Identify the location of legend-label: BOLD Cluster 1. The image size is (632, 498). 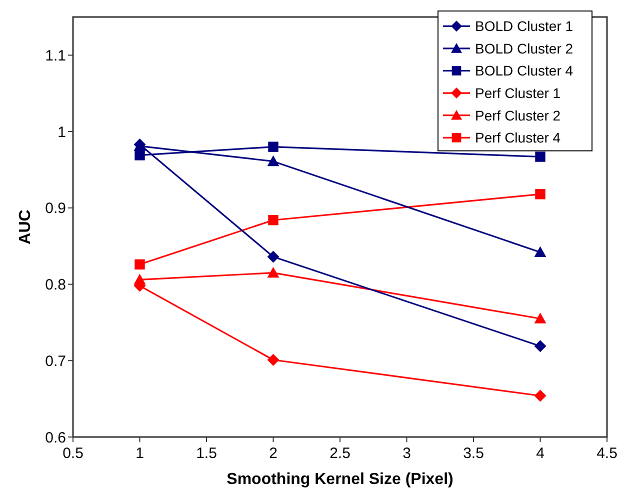
(524, 26).